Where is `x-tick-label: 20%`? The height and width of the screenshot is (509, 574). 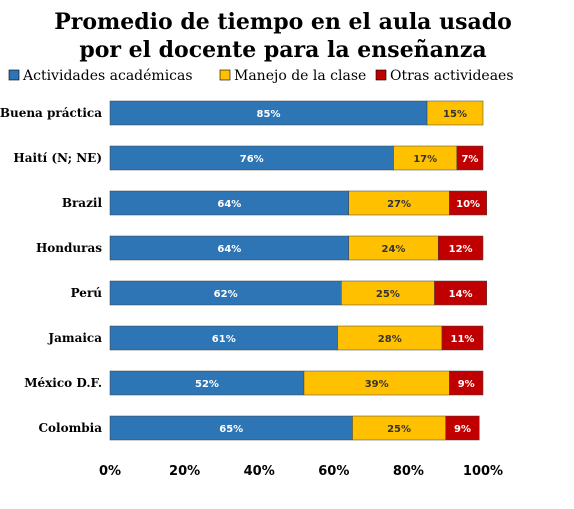 x-tick-label: 20% is located at coordinates (184, 471).